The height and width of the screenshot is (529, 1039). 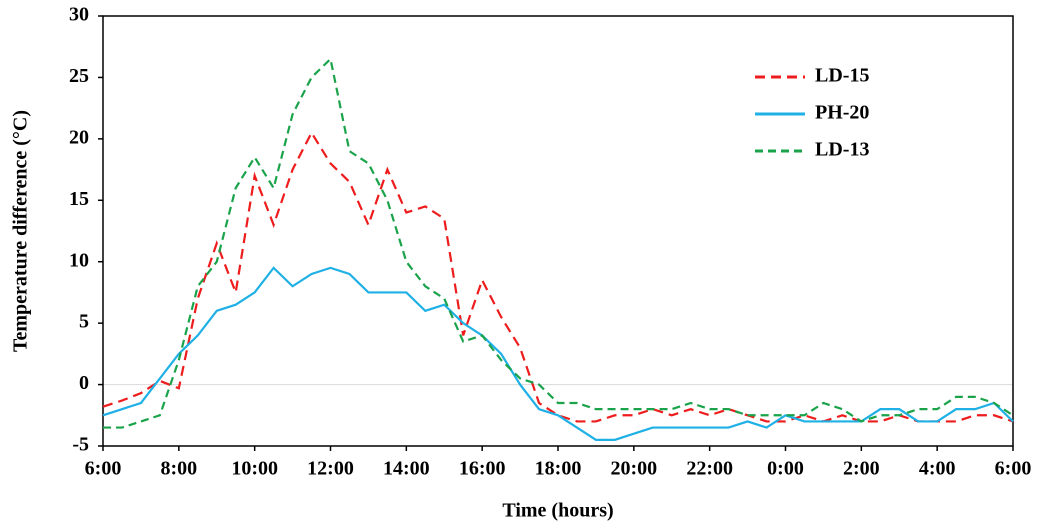 I want to click on y-tick-label: 10, so click(x=79, y=260).